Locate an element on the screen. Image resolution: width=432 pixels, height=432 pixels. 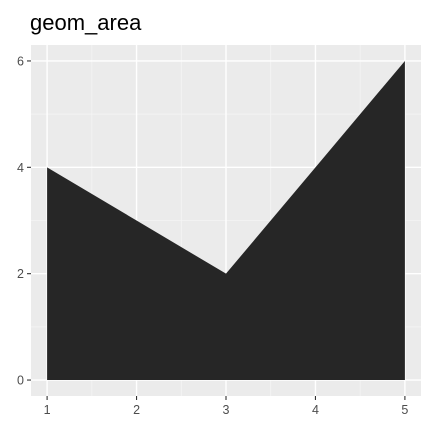
x-axis: 1 2 3 4 5 is located at coordinates (226, 406).